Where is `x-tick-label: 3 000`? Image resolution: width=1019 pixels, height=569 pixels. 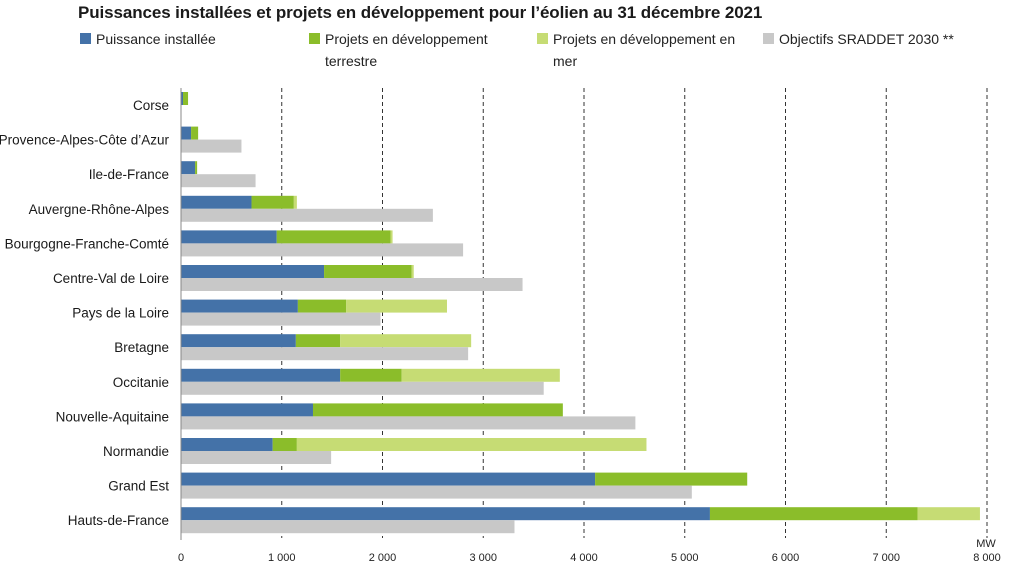
x-tick-label: 3 000 is located at coordinates (483, 558).